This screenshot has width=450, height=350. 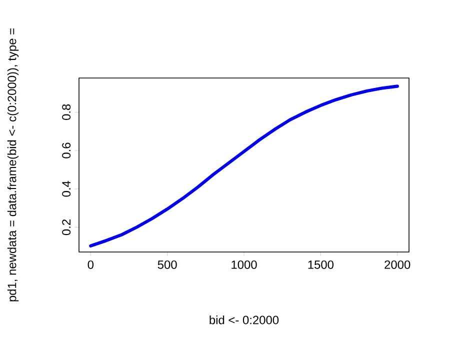 What do you see at coordinates (244, 264) in the screenshot?
I see `x-tick-label: 1000` at bounding box center [244, 264].